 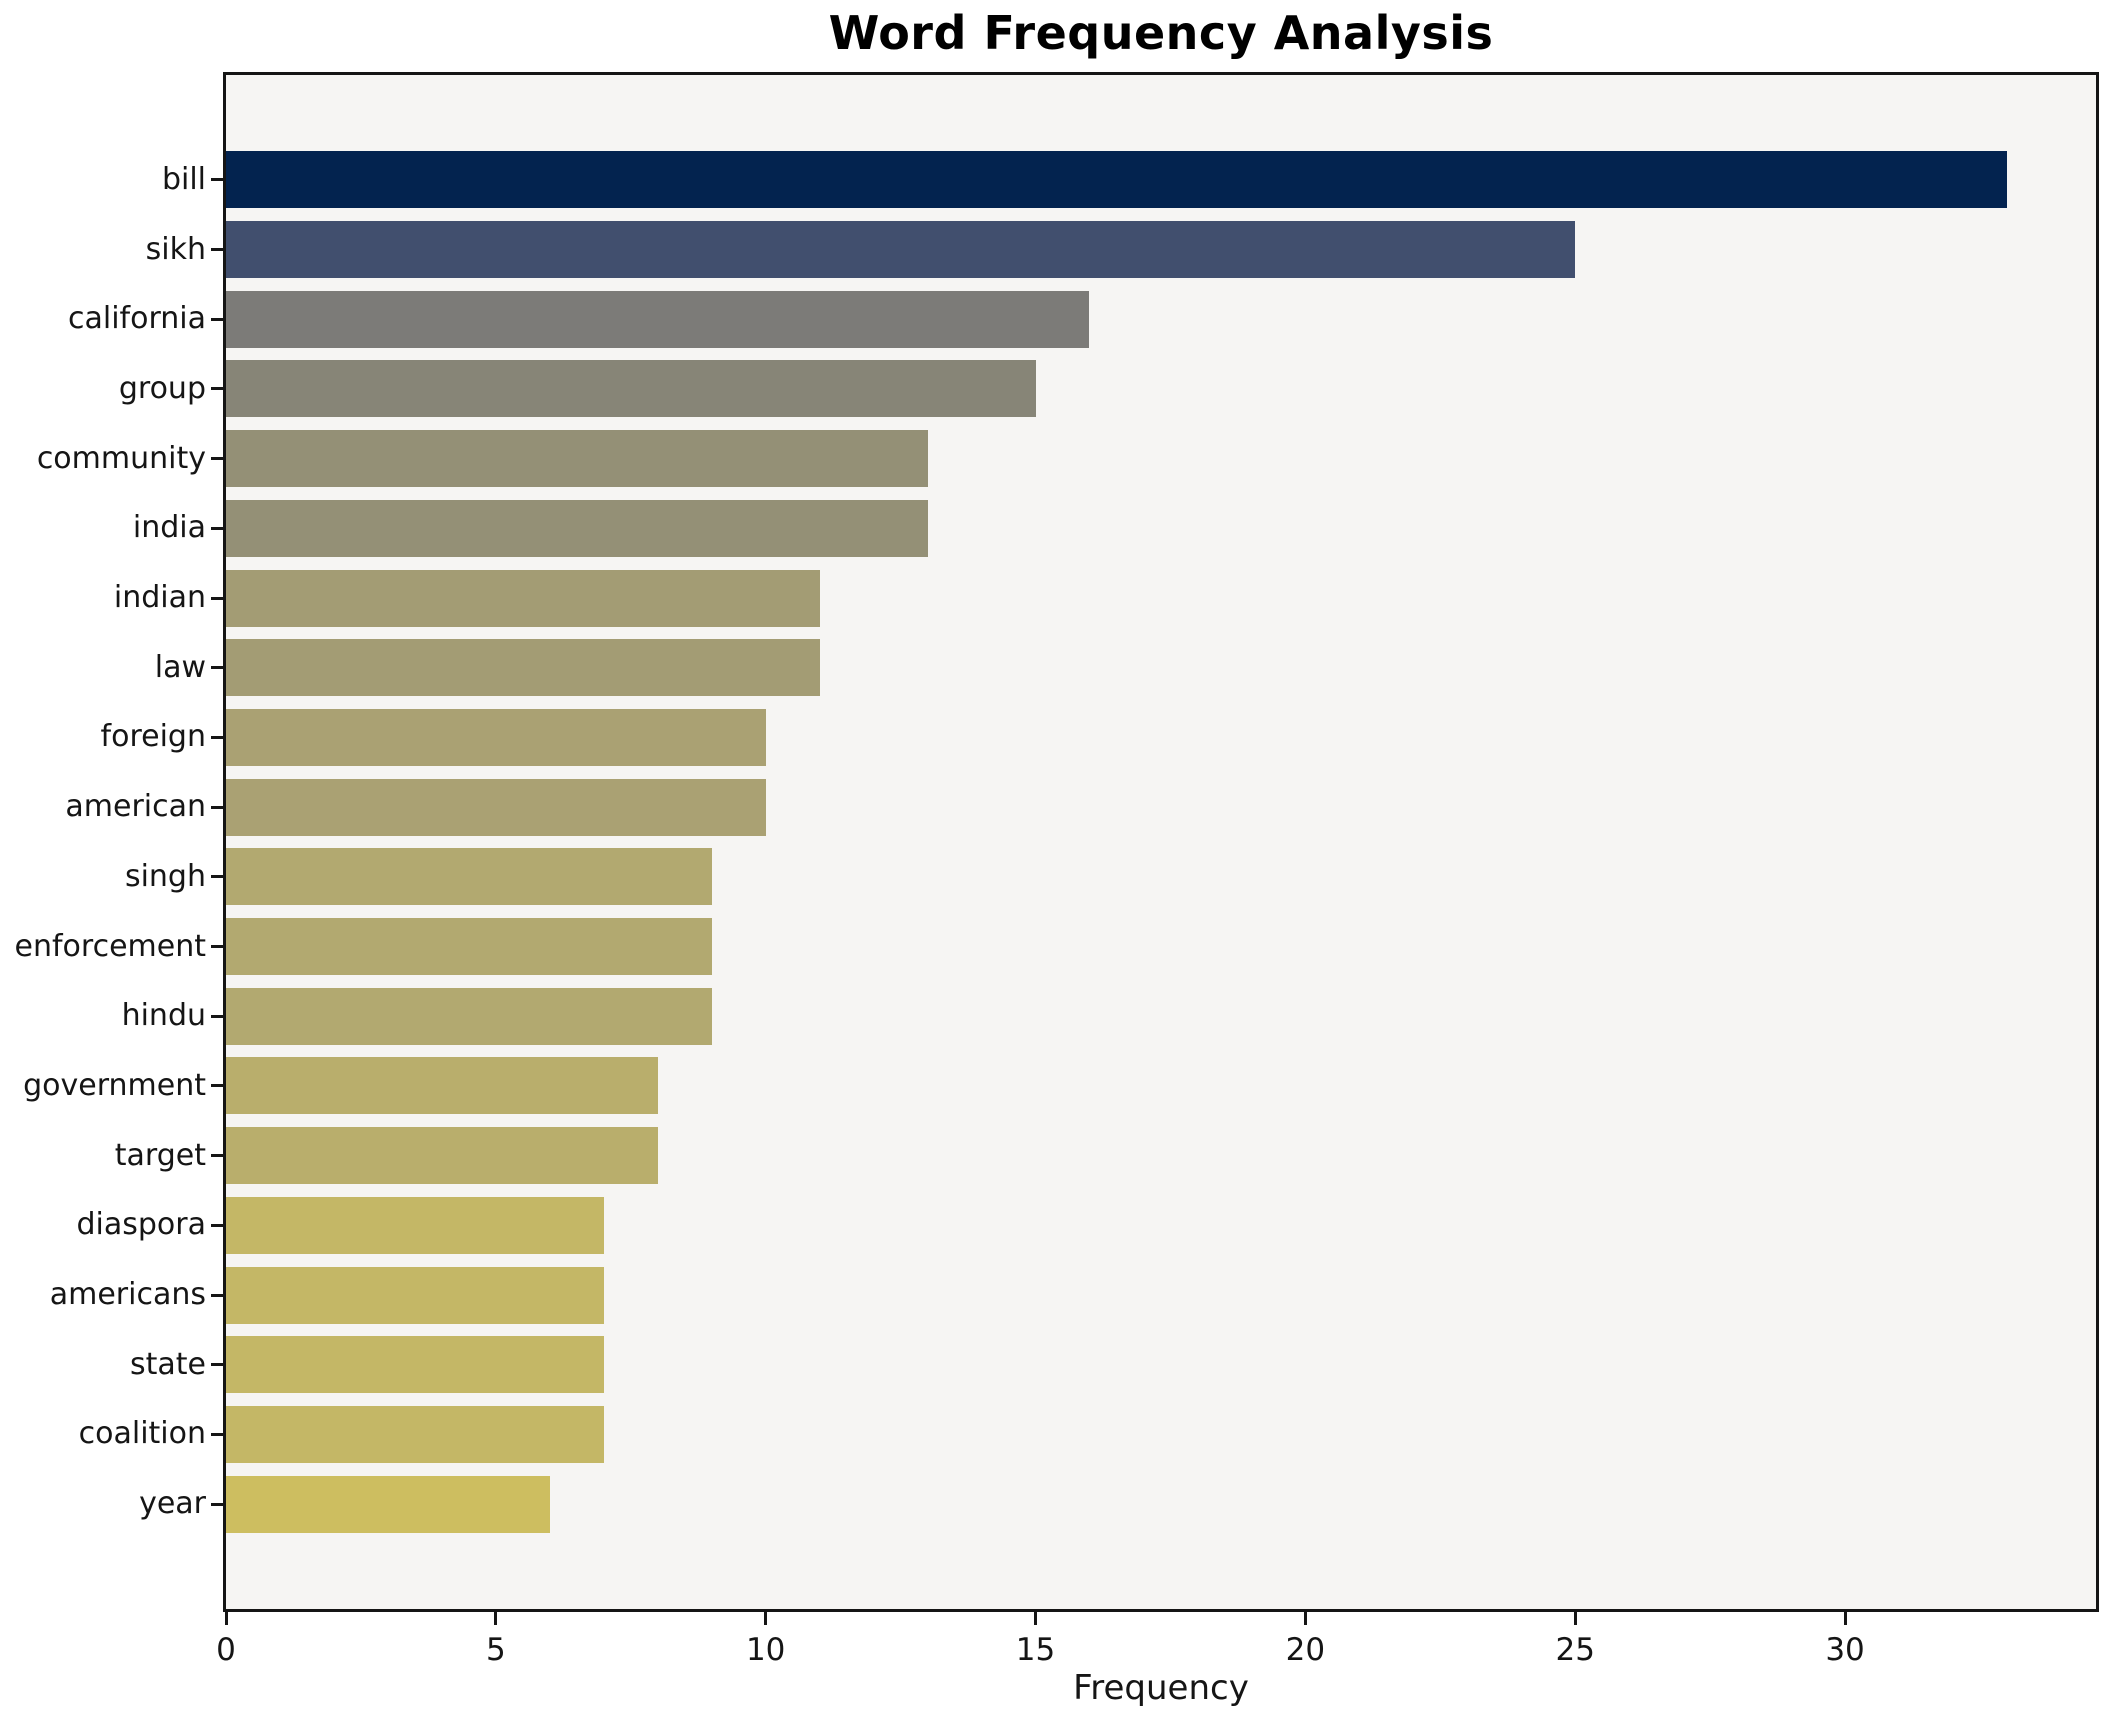 I want to click on bar-california, so click(x=658, y=319).